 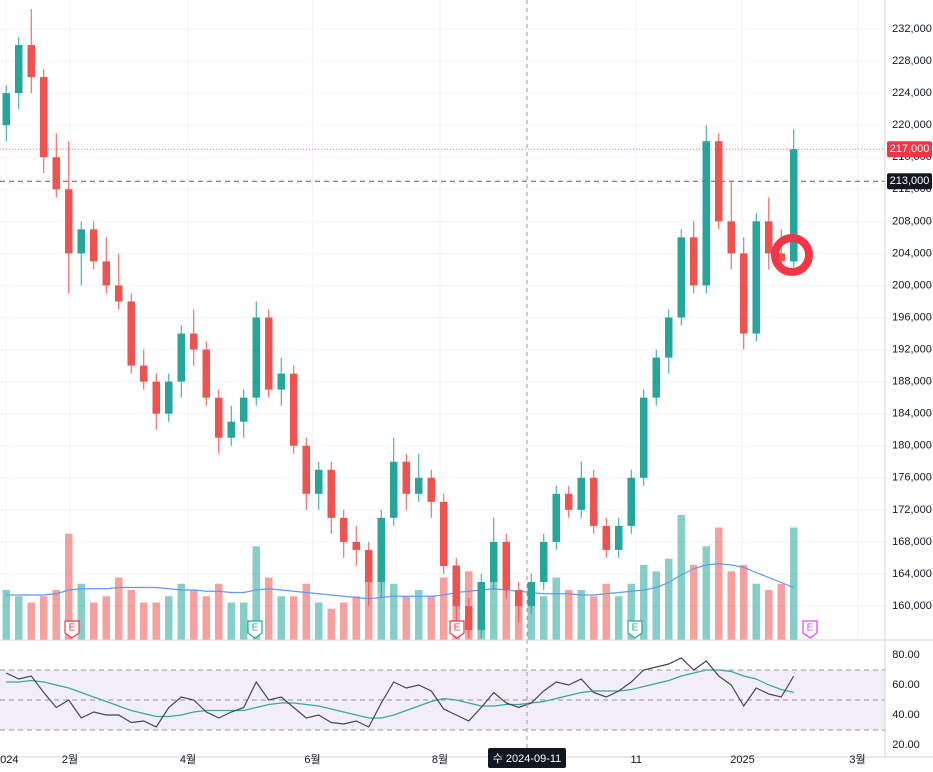 I want to click on price-tag-label: 217,000, so click(x=910, y=149).